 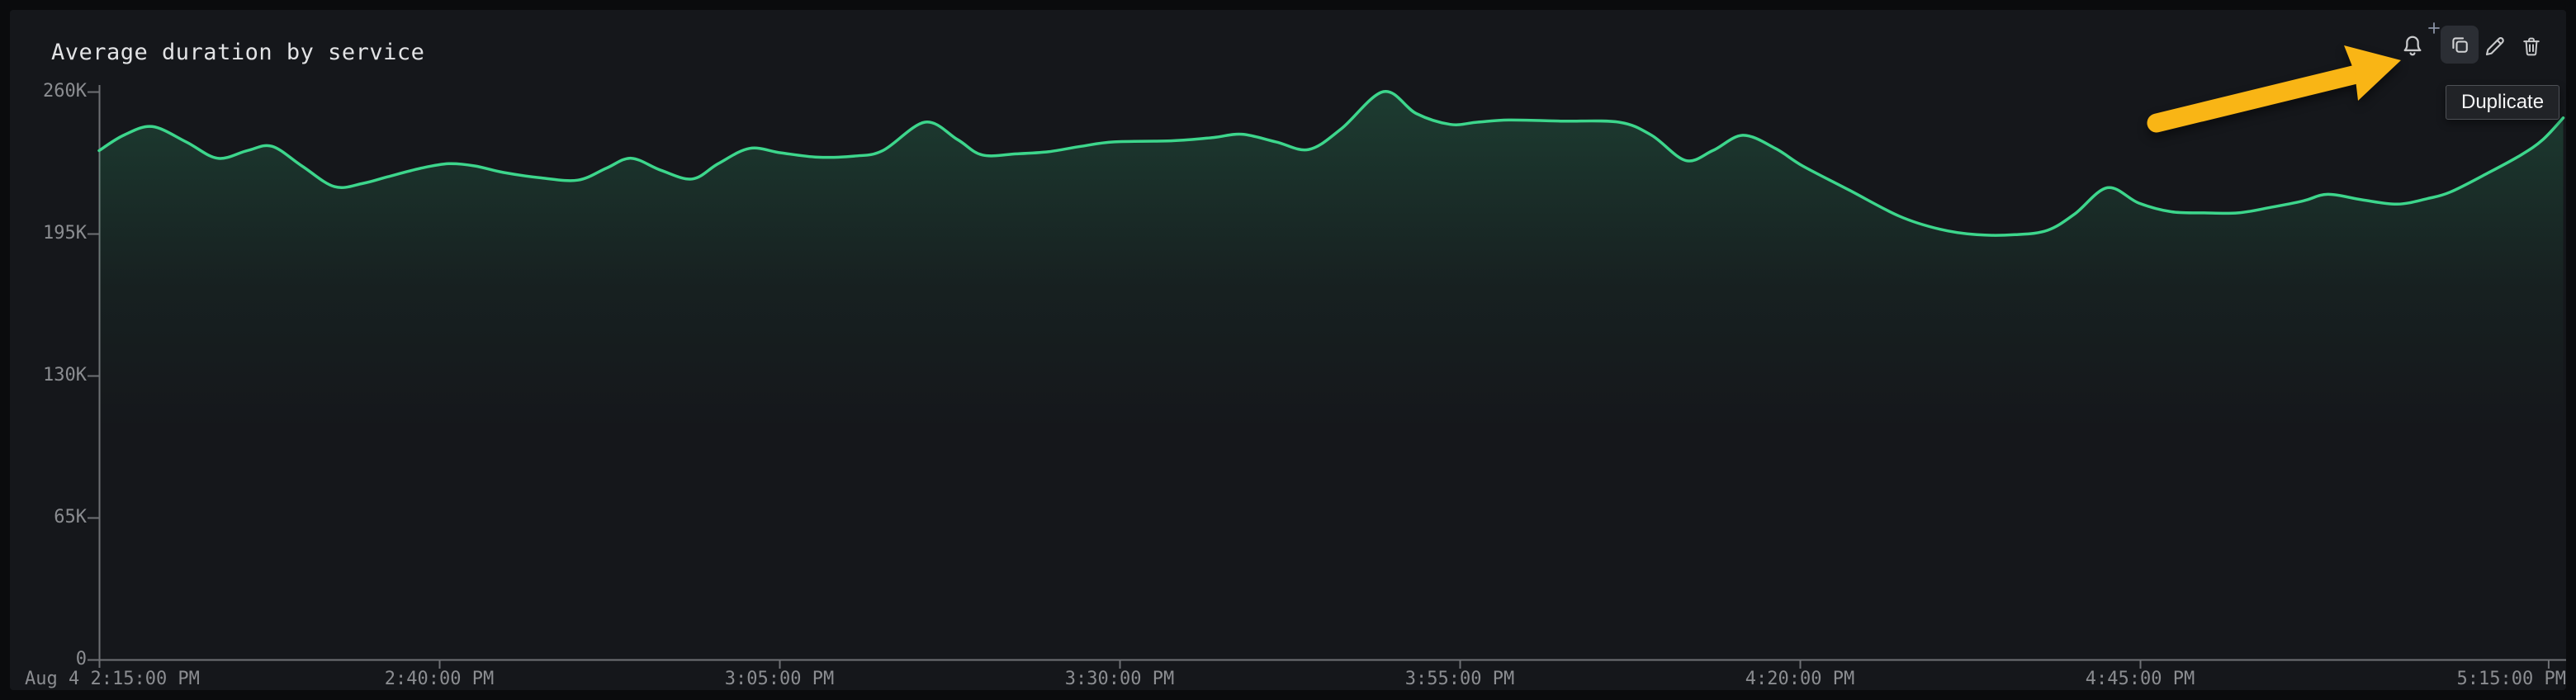 I want to click on delete-button, so click(x=2531, y=46).